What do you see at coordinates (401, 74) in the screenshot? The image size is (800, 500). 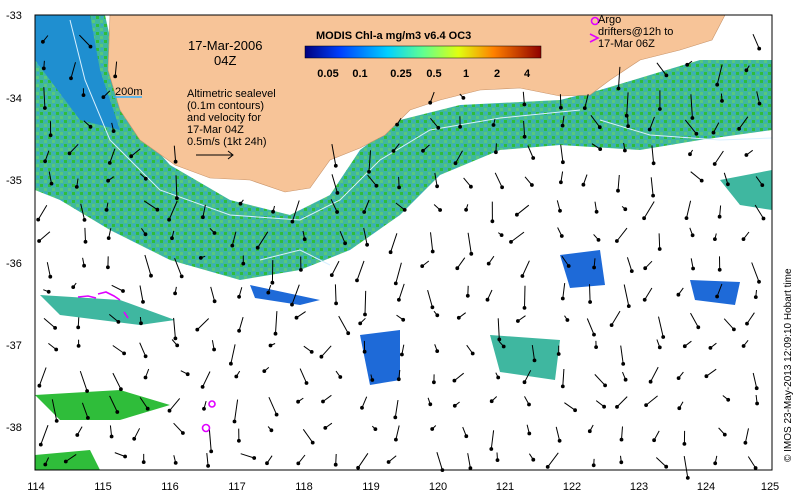 I see `colorbar-tick: 0.25` at bounding box center [401, 74].